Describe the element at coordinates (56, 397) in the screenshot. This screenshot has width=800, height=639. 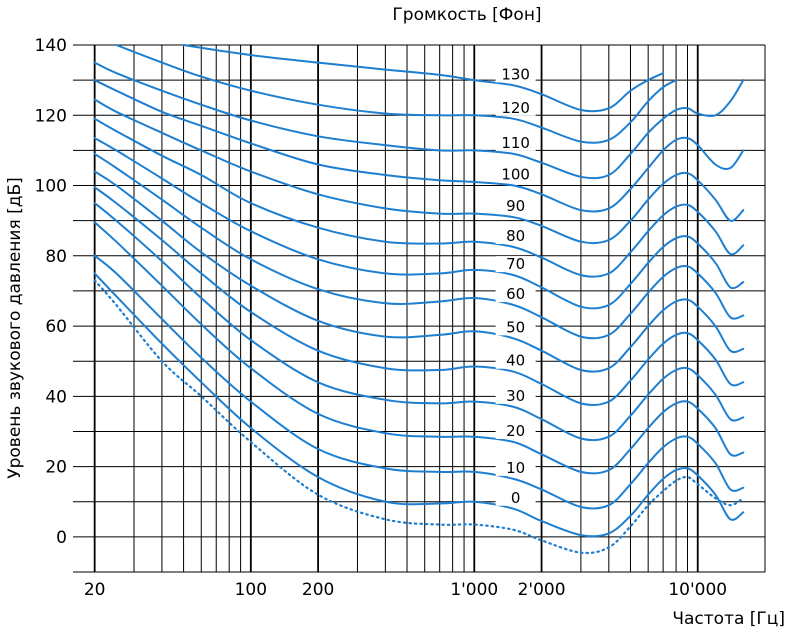
I see `y-tick-label: 40` at that location.